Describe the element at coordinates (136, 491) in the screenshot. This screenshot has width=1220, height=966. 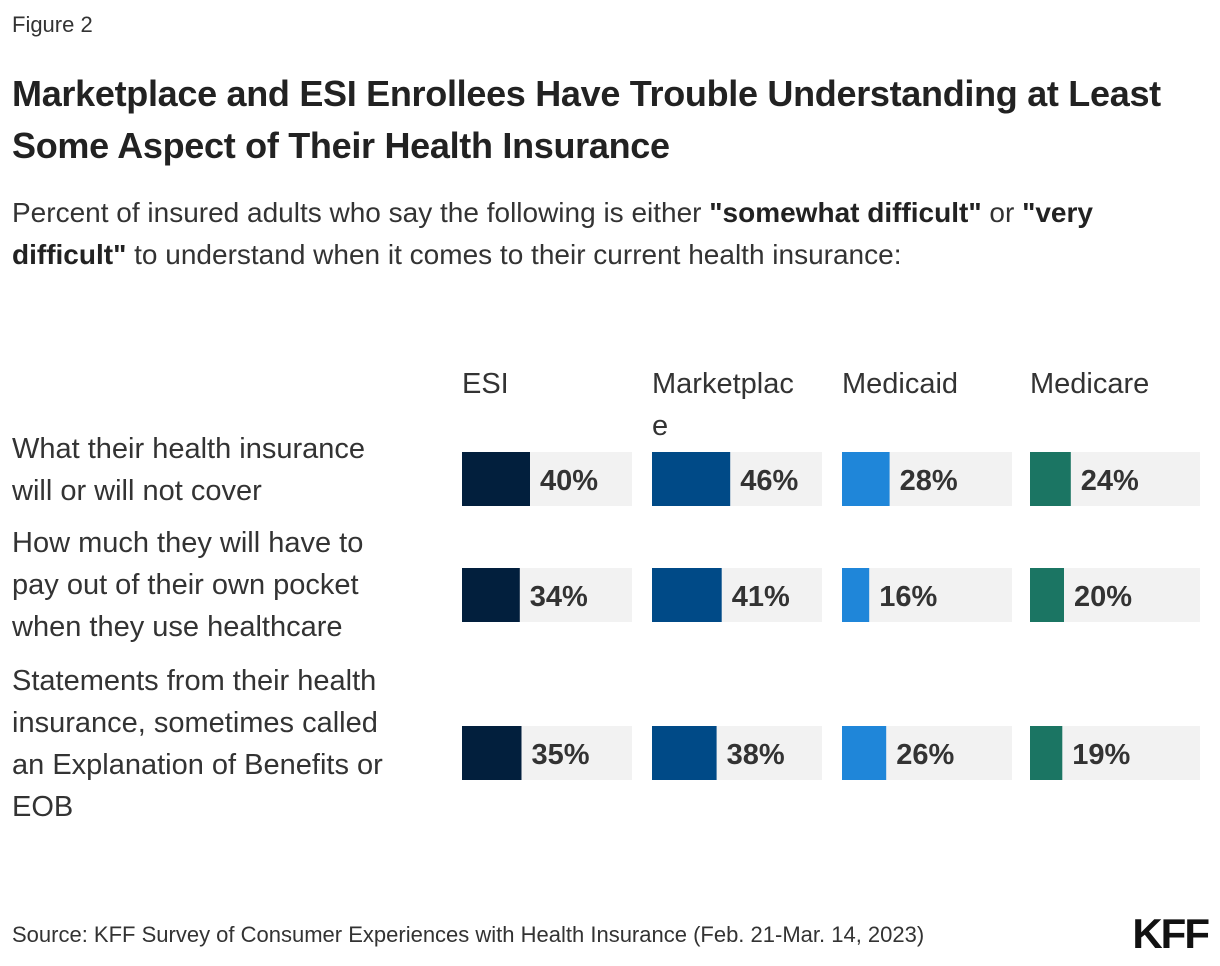
I see `row-label-1: will or will not cover` at that location.